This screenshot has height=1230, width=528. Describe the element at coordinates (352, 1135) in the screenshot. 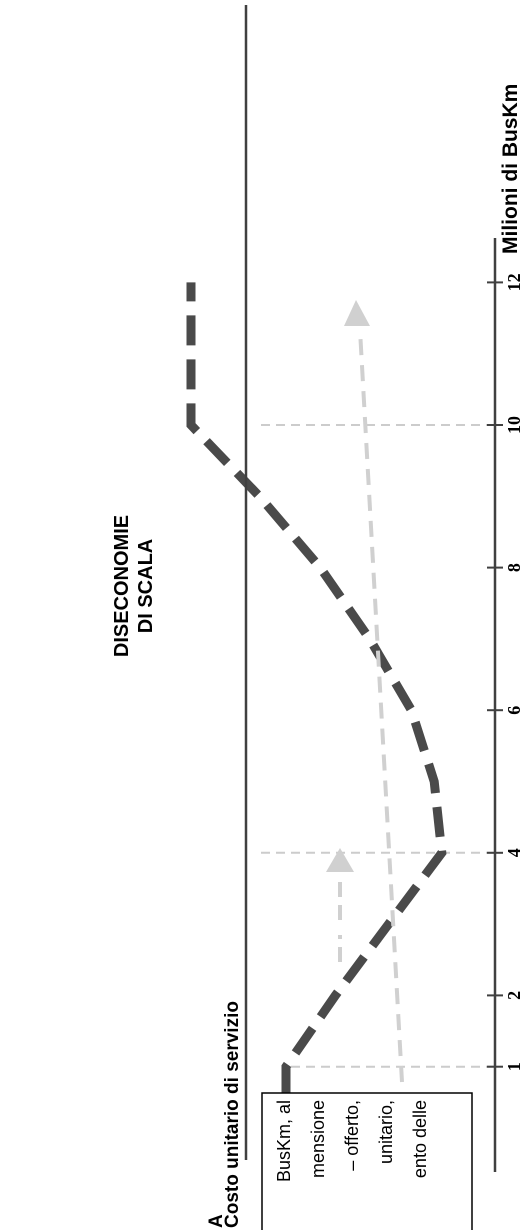

I see `callout-line: – offerto,` at that location.